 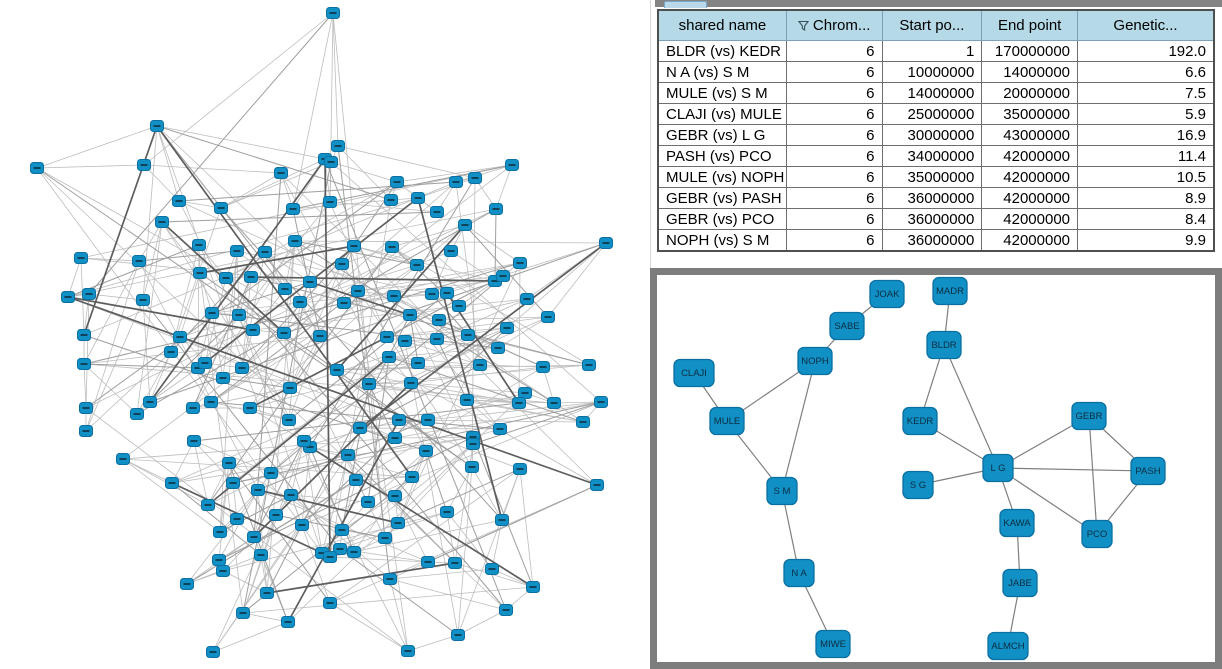 I want to click on table-cell: 8.4, so click(x=1146, y=219).